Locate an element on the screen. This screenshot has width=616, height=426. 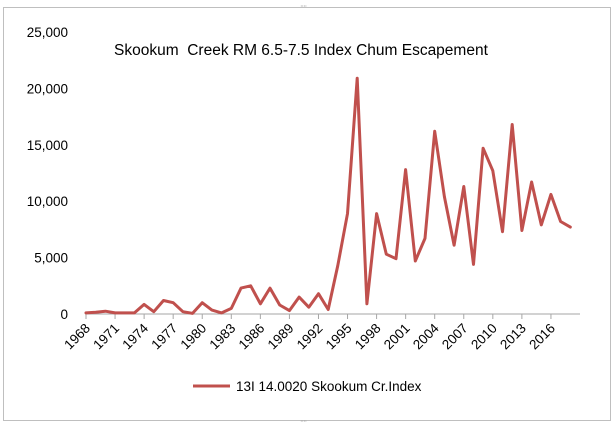
axes is located at coordinates (332, 316).